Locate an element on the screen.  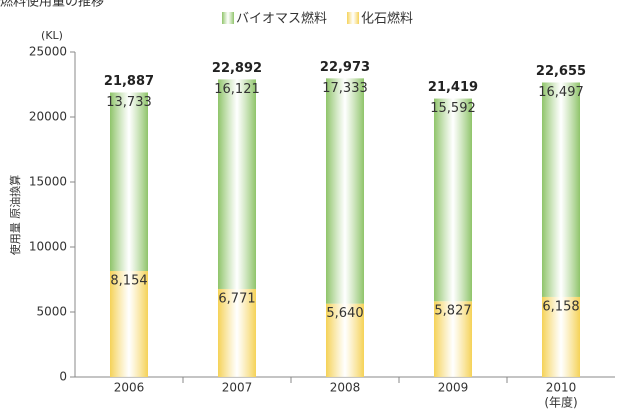
total-label: 22,892 is located at coordinates (237, 68).